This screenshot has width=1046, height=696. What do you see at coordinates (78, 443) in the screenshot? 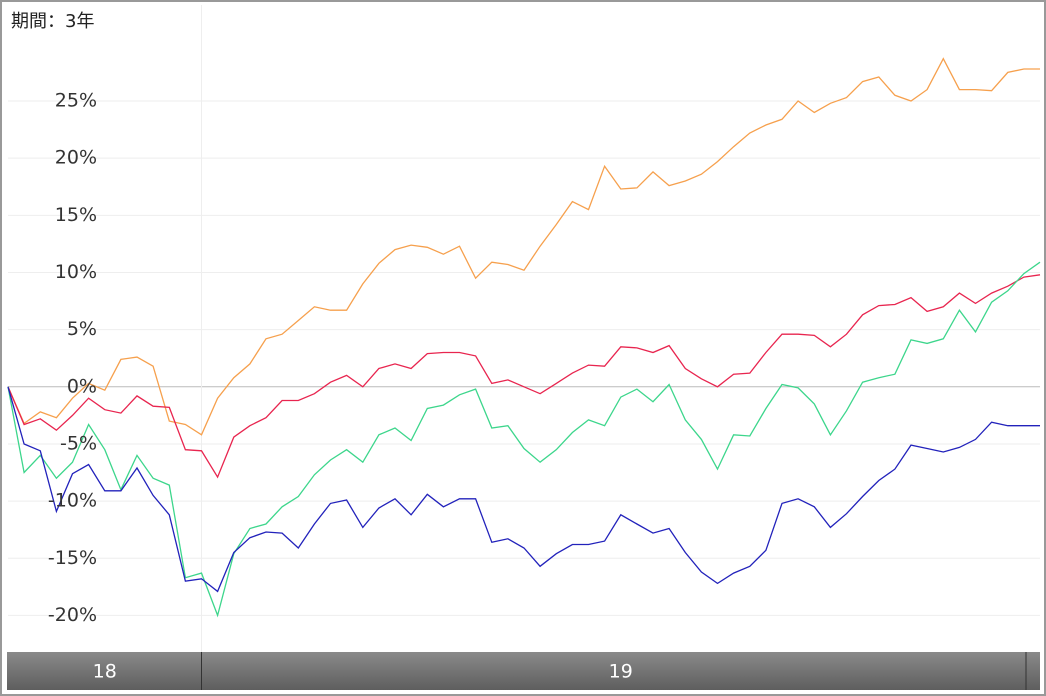
I see `y-tick-label: -5%` at bounding box center [78, 443].